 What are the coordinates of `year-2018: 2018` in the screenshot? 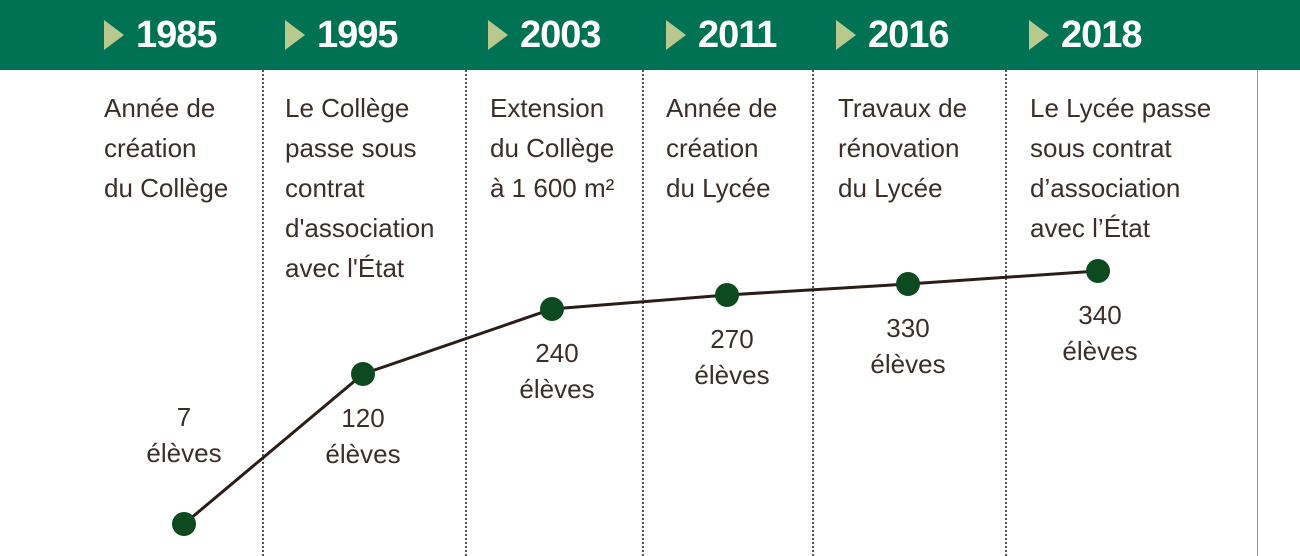 It's located at (1086, 35).